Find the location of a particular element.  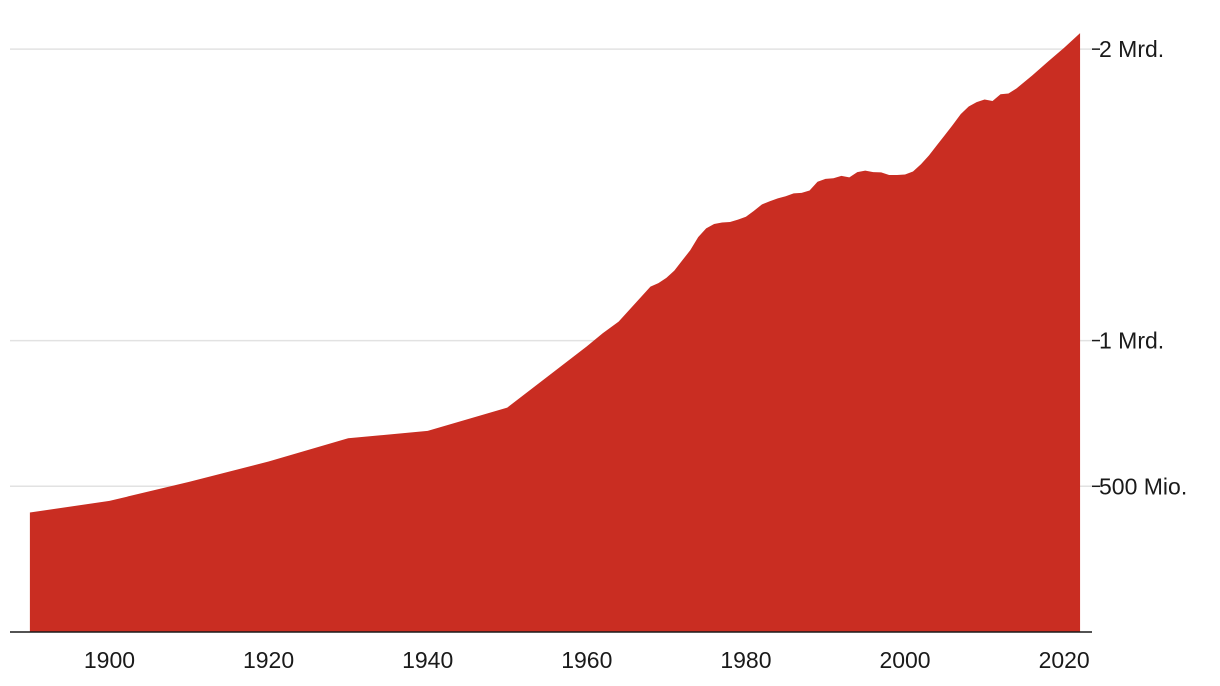

y-tick-label-1: 1 Mrd. is located at coordinates (1131, 341).